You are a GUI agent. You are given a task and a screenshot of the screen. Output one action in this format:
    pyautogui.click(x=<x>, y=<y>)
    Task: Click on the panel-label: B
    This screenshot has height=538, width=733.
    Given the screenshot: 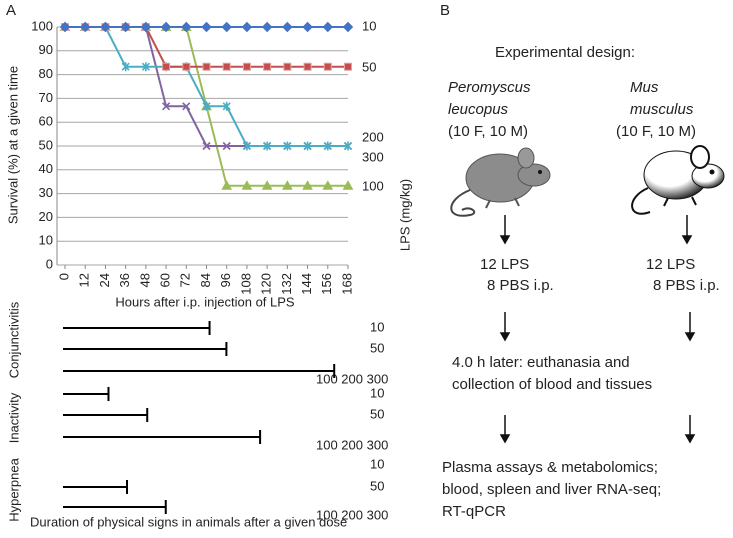 What is the action you would take?
    pyautogui.click(x=445, y=10)
    